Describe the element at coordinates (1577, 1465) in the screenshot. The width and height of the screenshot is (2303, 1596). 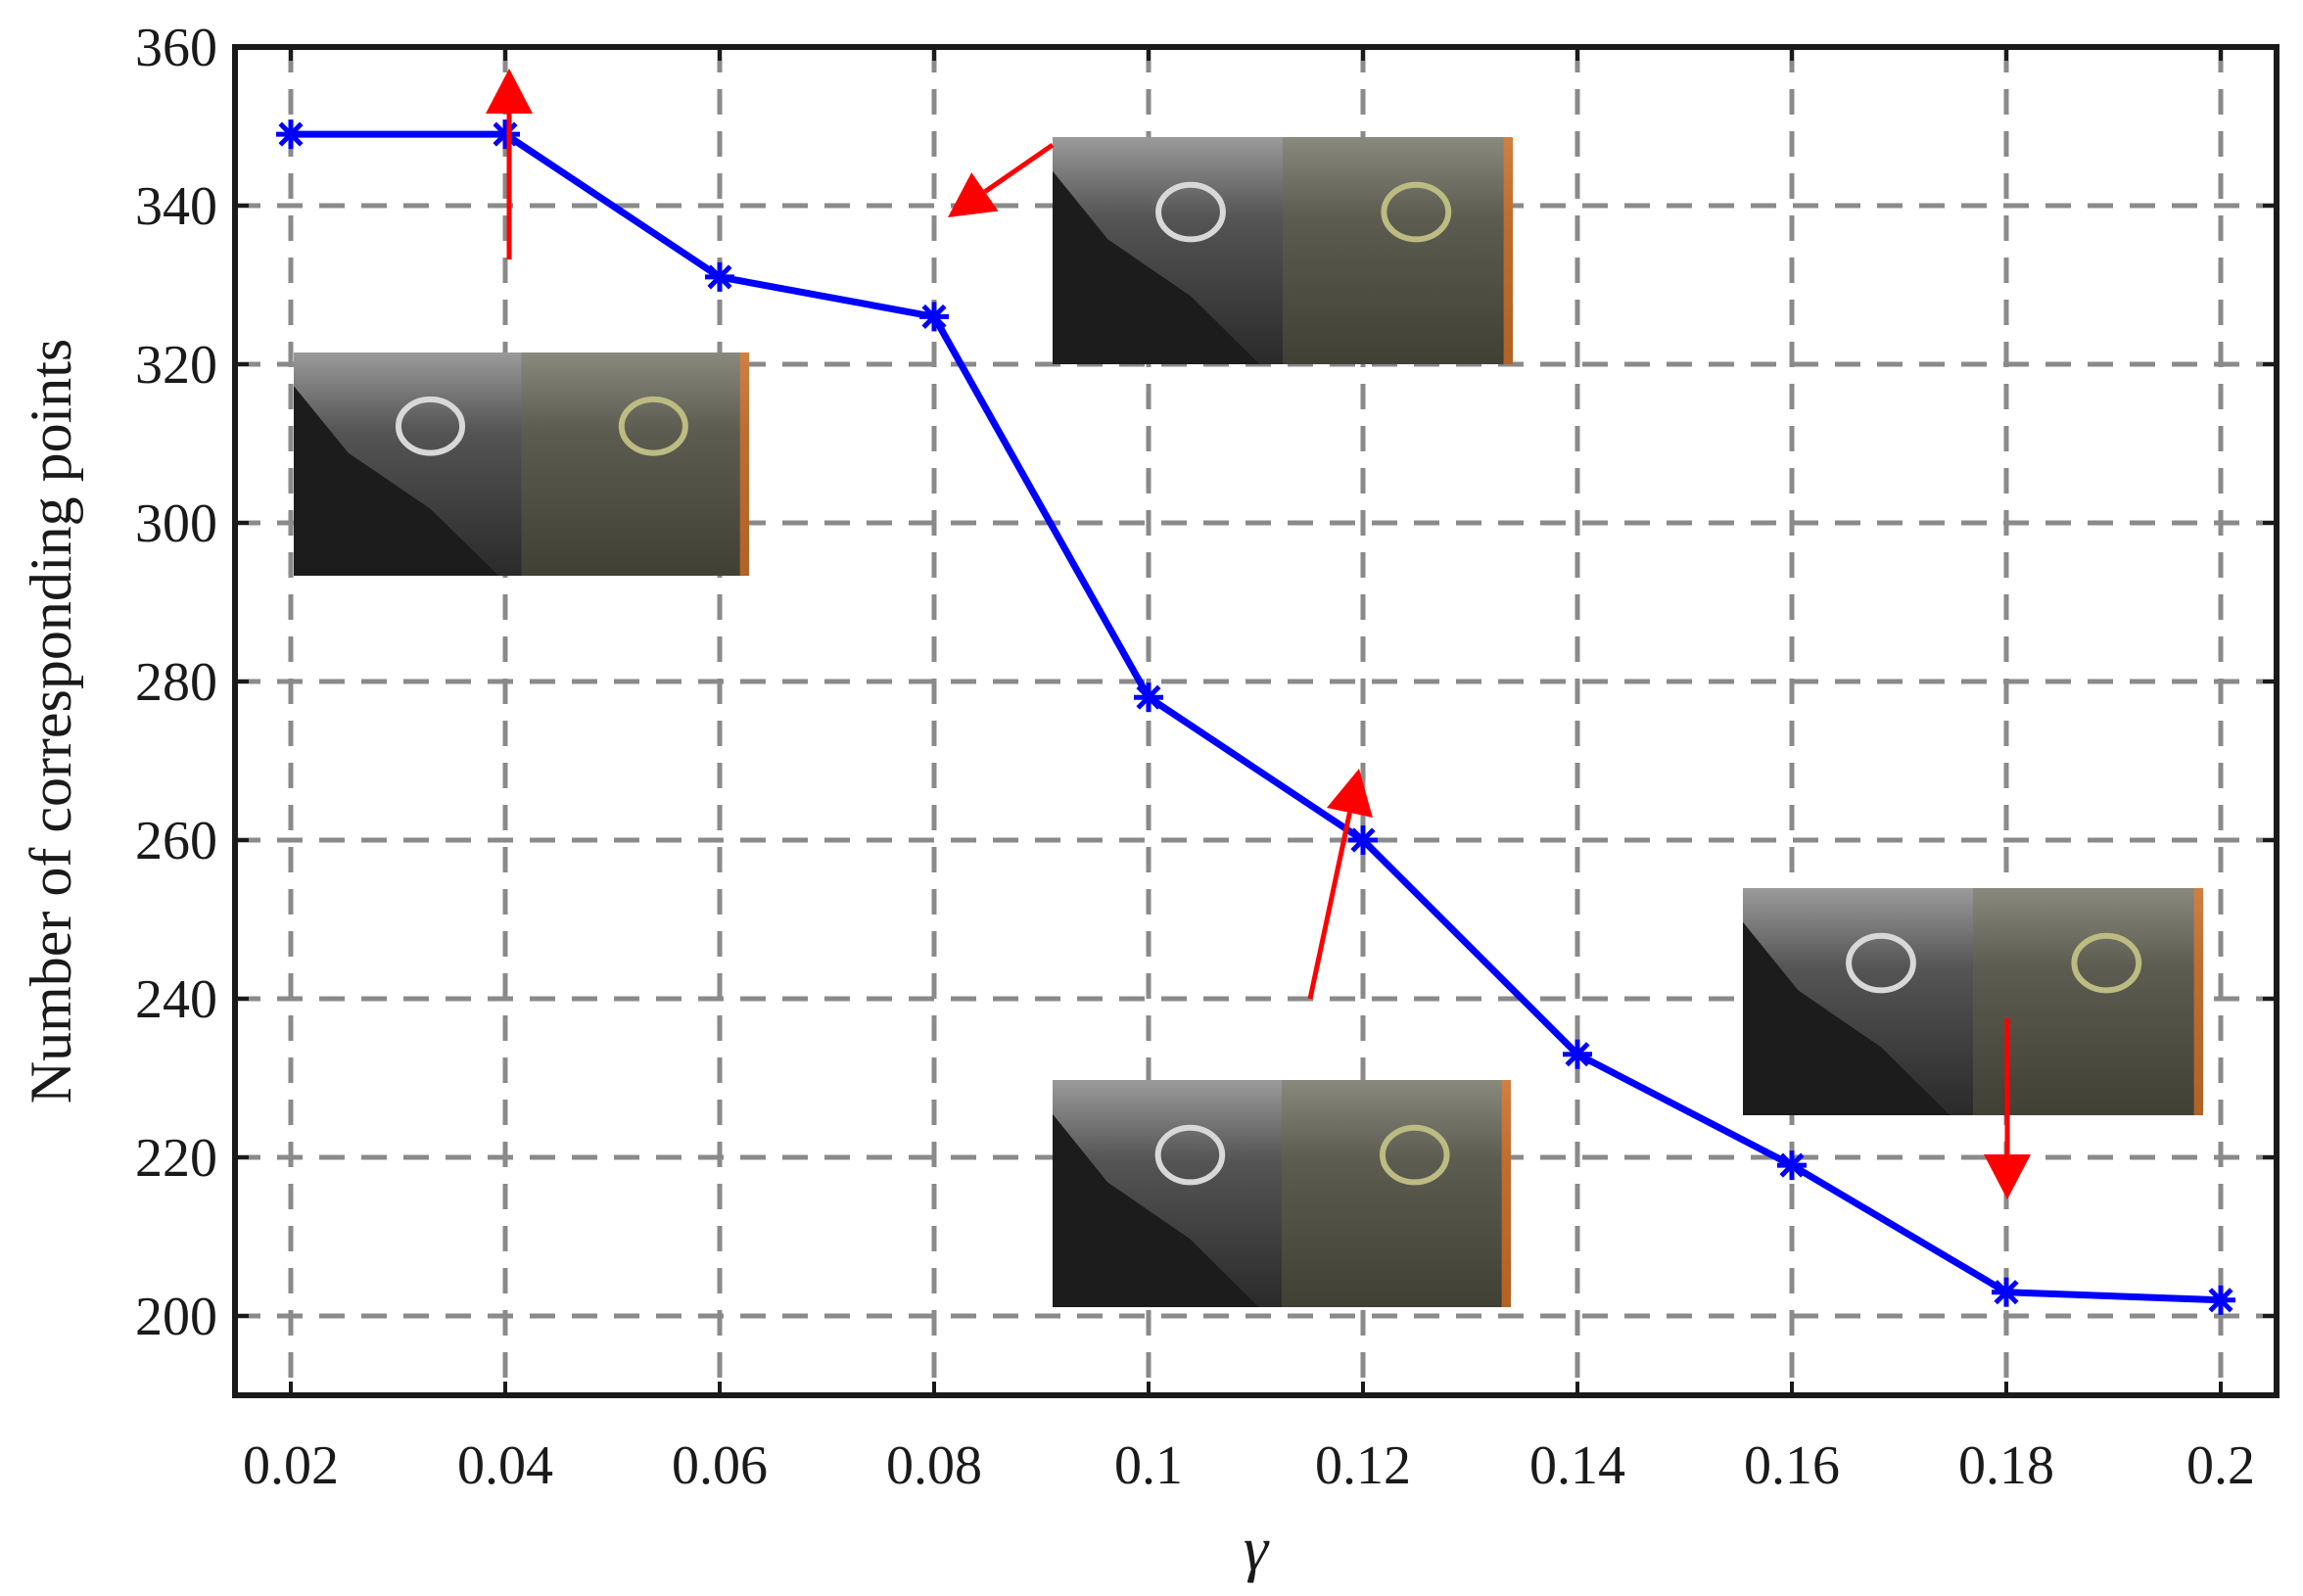
I see `x-tick-label: 0.14` at that location.